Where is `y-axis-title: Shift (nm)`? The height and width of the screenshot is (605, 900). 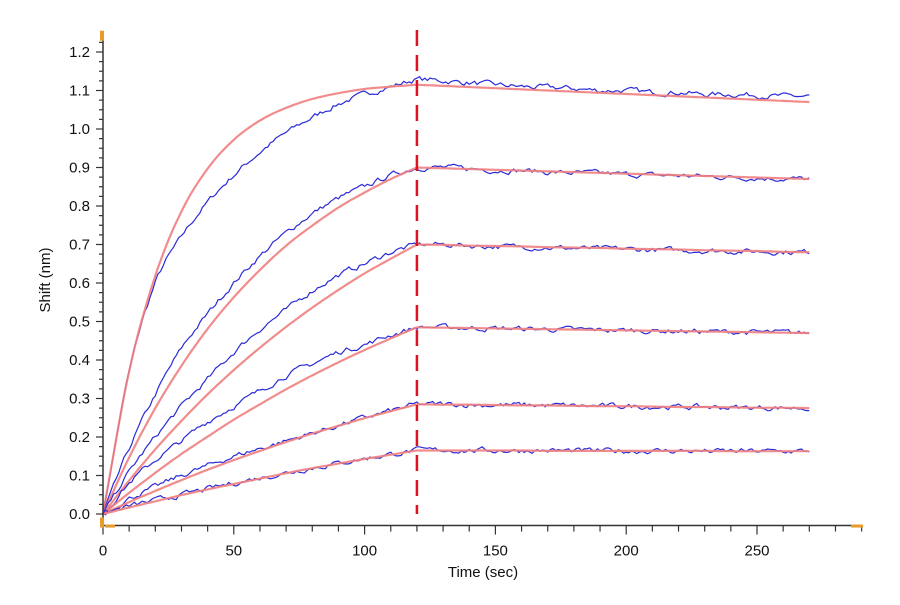
y-axis-title: Shift (nm) is located at coordinates (45, 279).